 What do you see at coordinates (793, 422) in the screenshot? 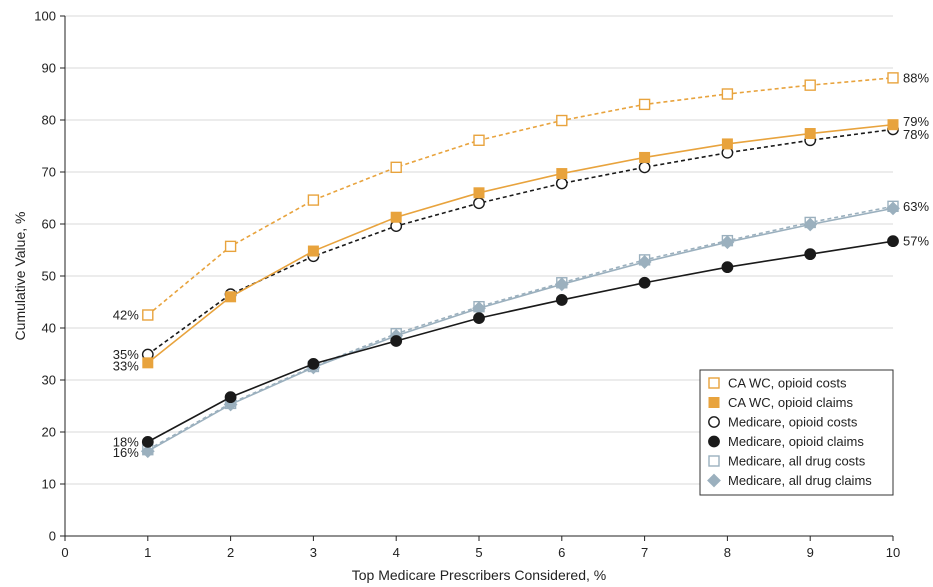
I see `legend-label: Medicare, opioid costs` at bounding box center [793, 422].